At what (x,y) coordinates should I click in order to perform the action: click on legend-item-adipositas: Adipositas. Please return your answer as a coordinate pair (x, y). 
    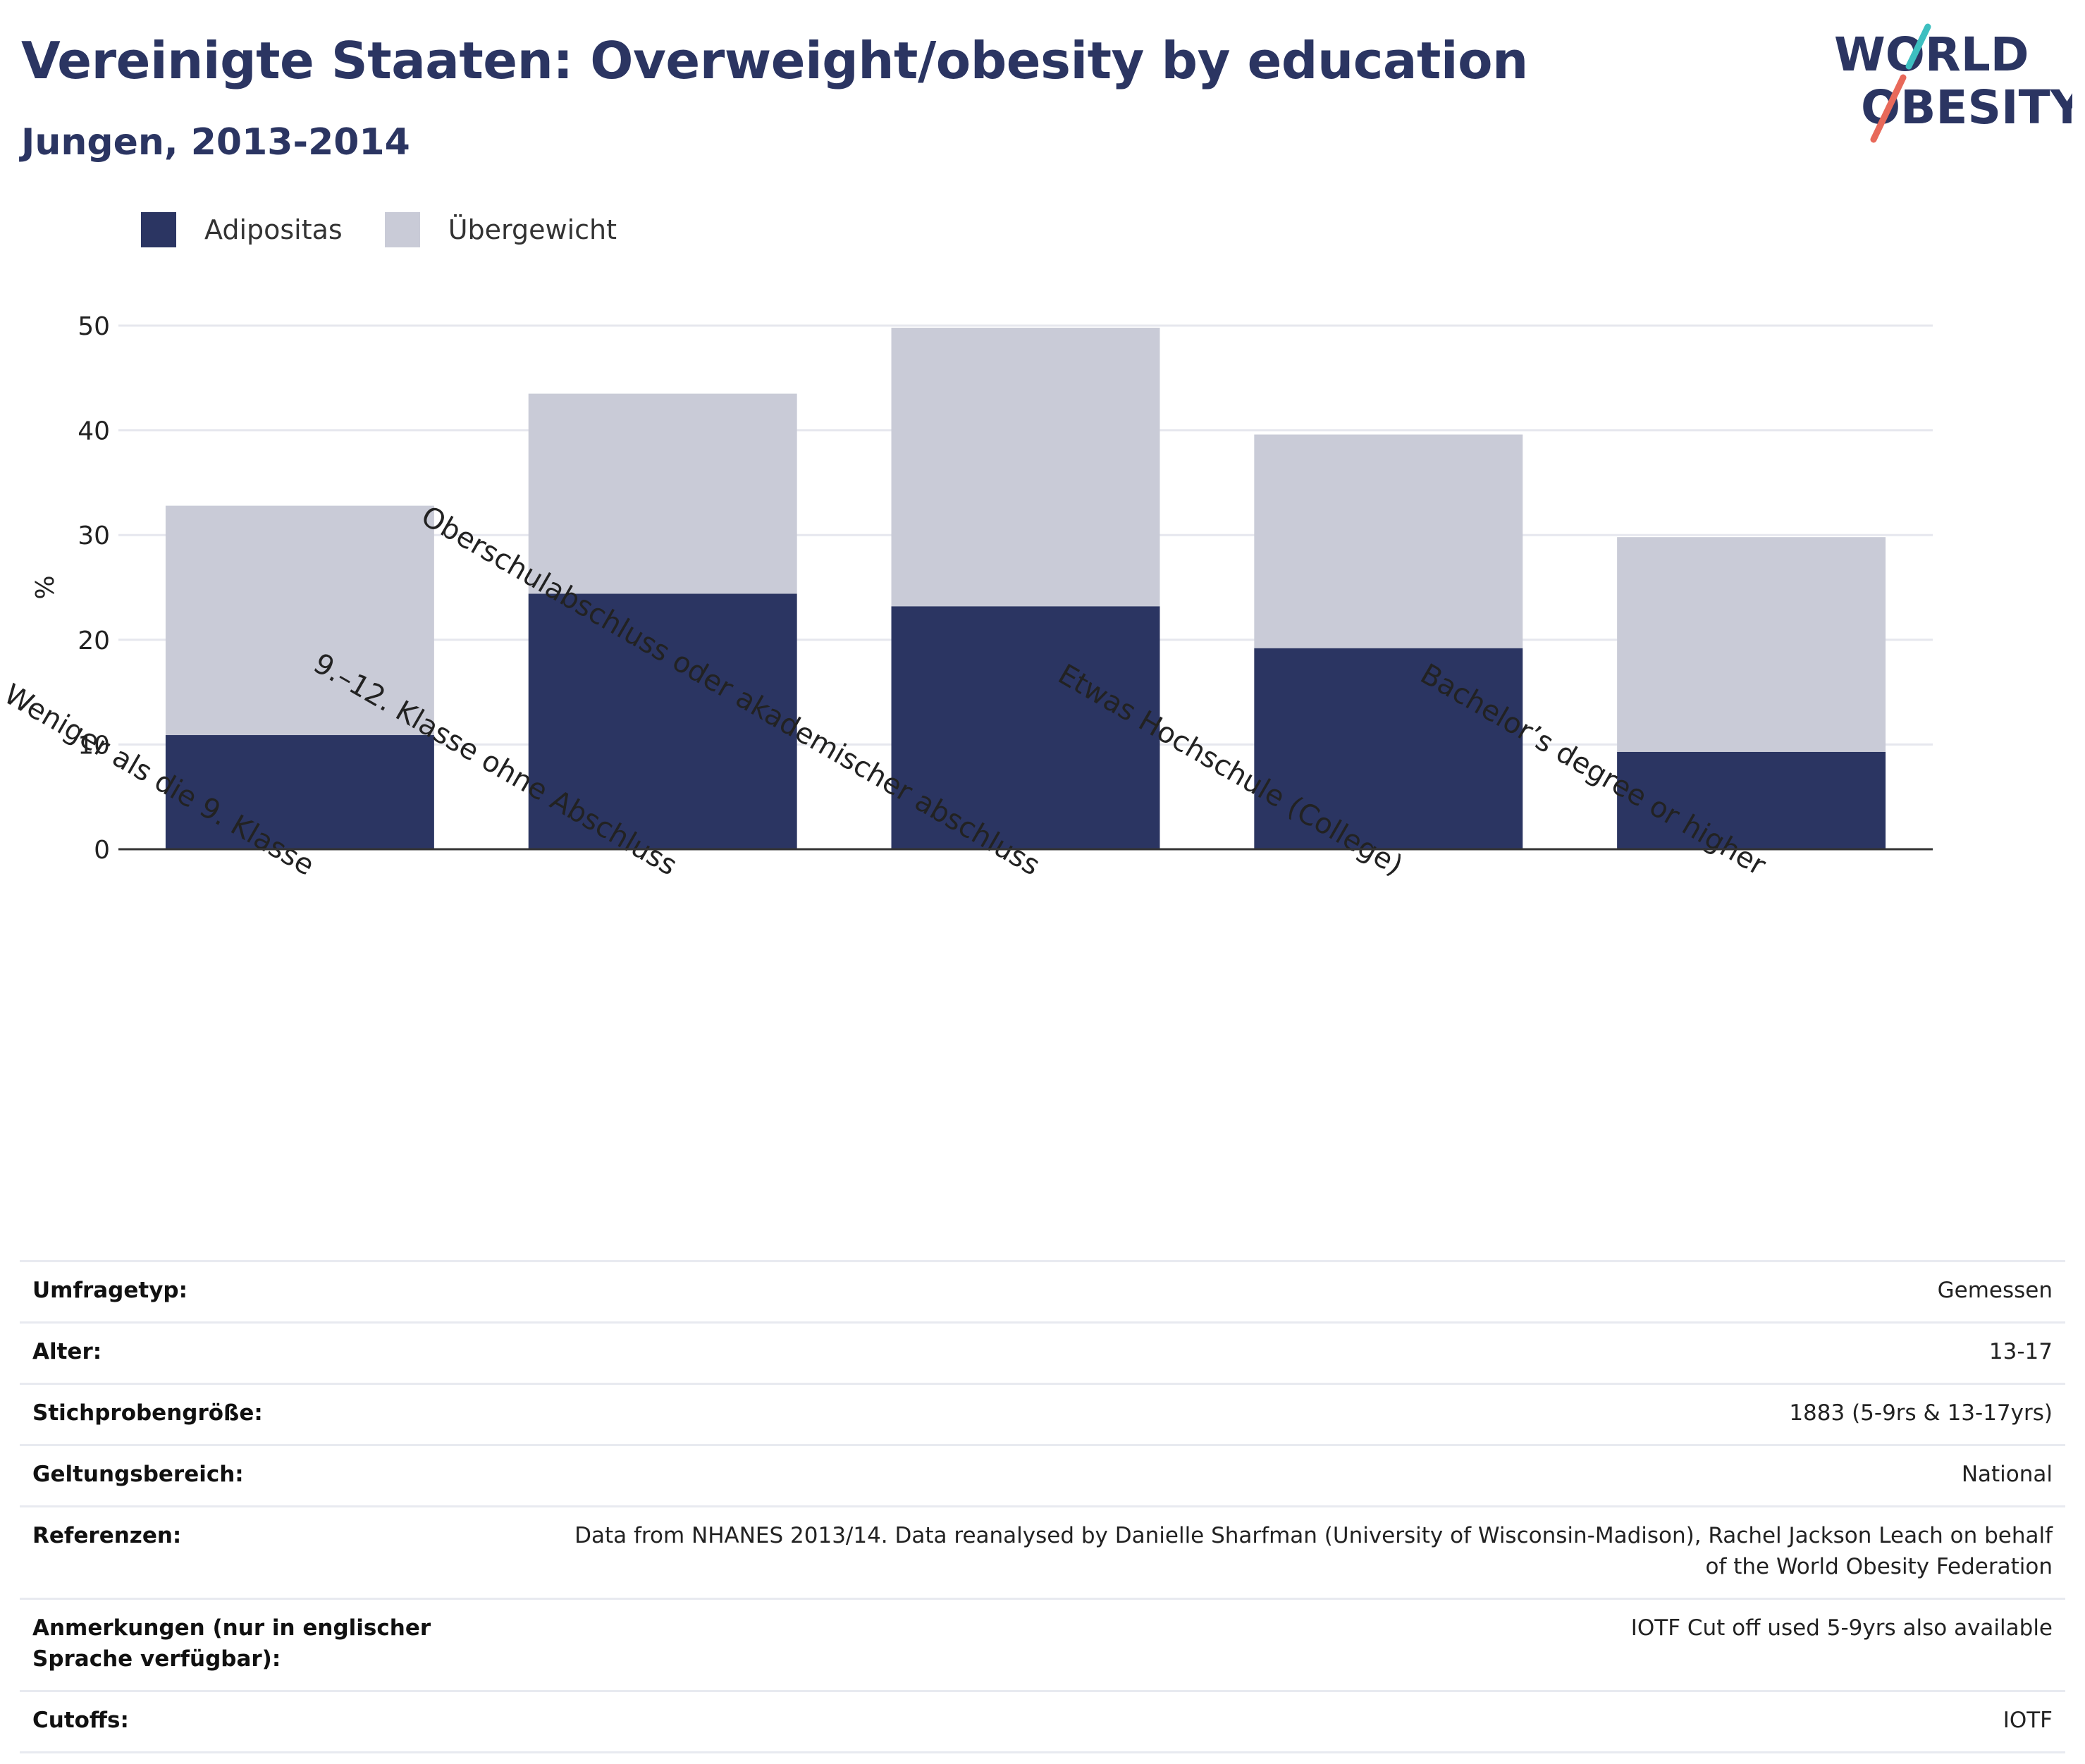
    Looking at the image, I should click on (242, 229).